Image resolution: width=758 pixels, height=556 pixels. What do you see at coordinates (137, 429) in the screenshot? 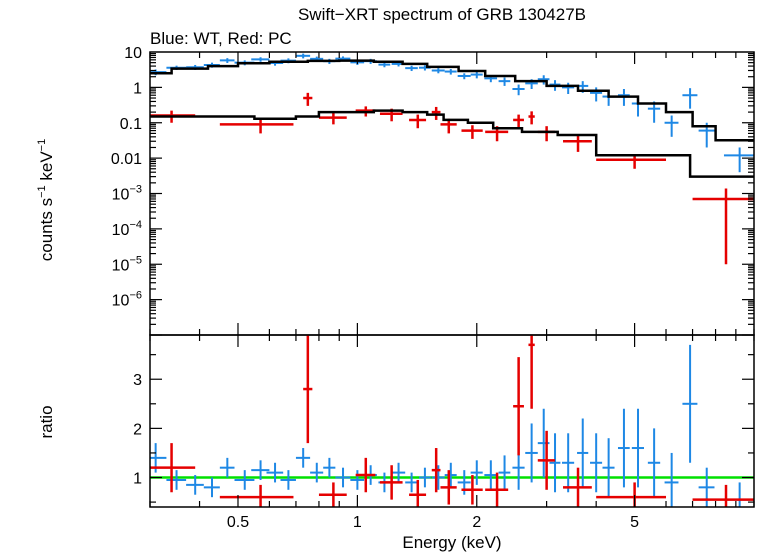
I see `y-tick-label: 2` at bounding box center [137, 429].